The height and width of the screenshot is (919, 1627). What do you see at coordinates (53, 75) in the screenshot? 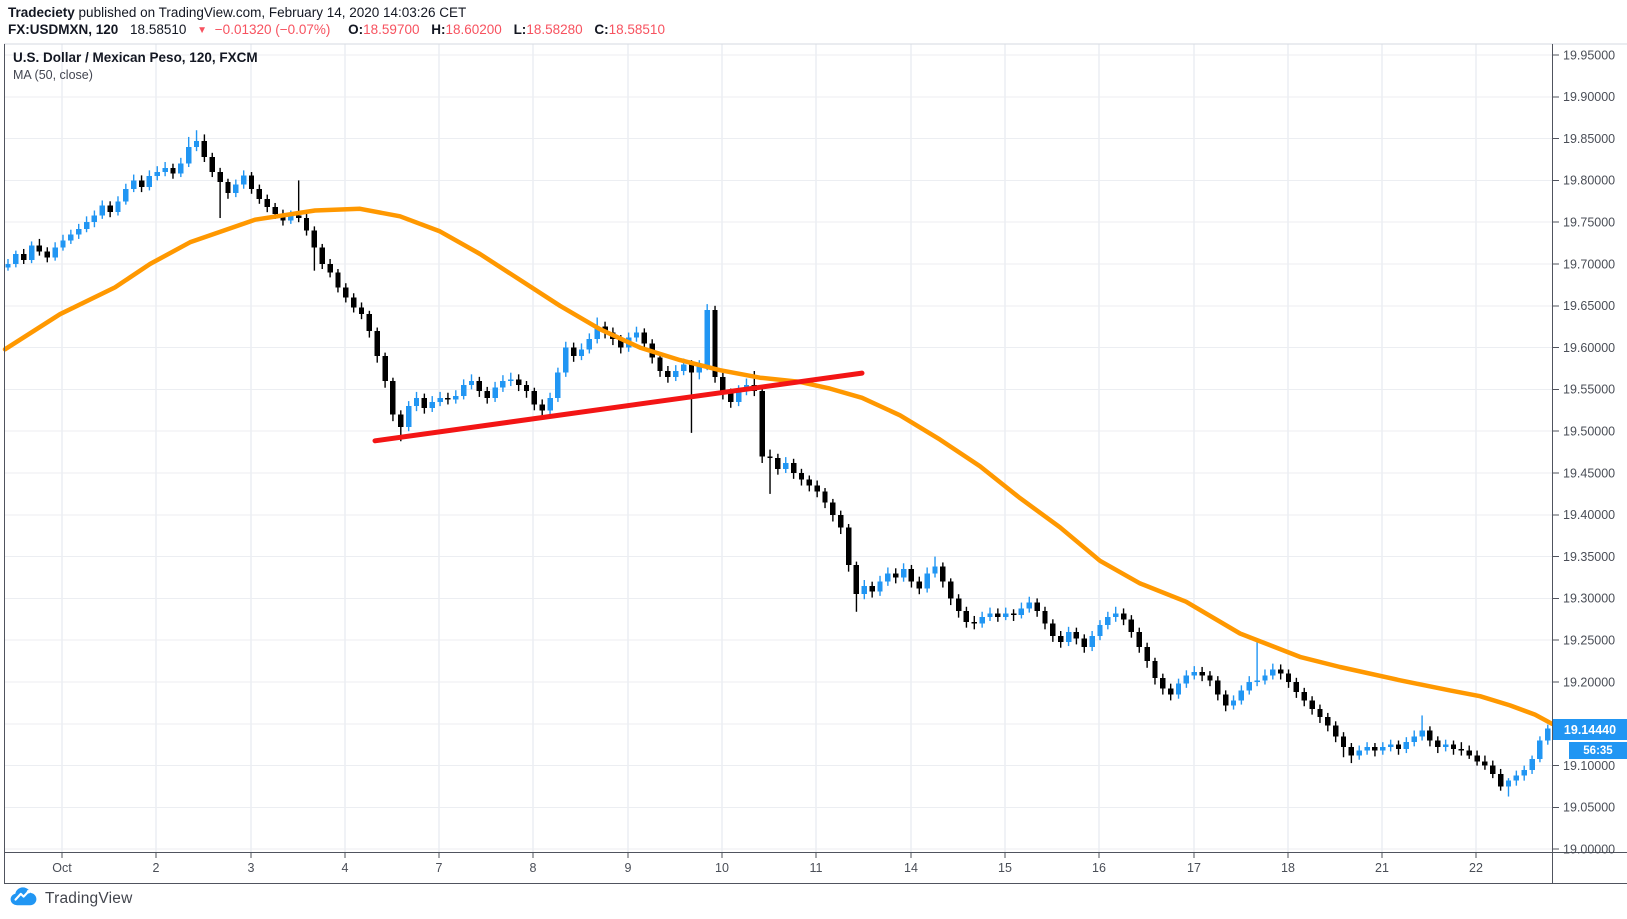
I see `chart-legend-ma-indicator: MA (50, close)` at bounding box center [53, 75].